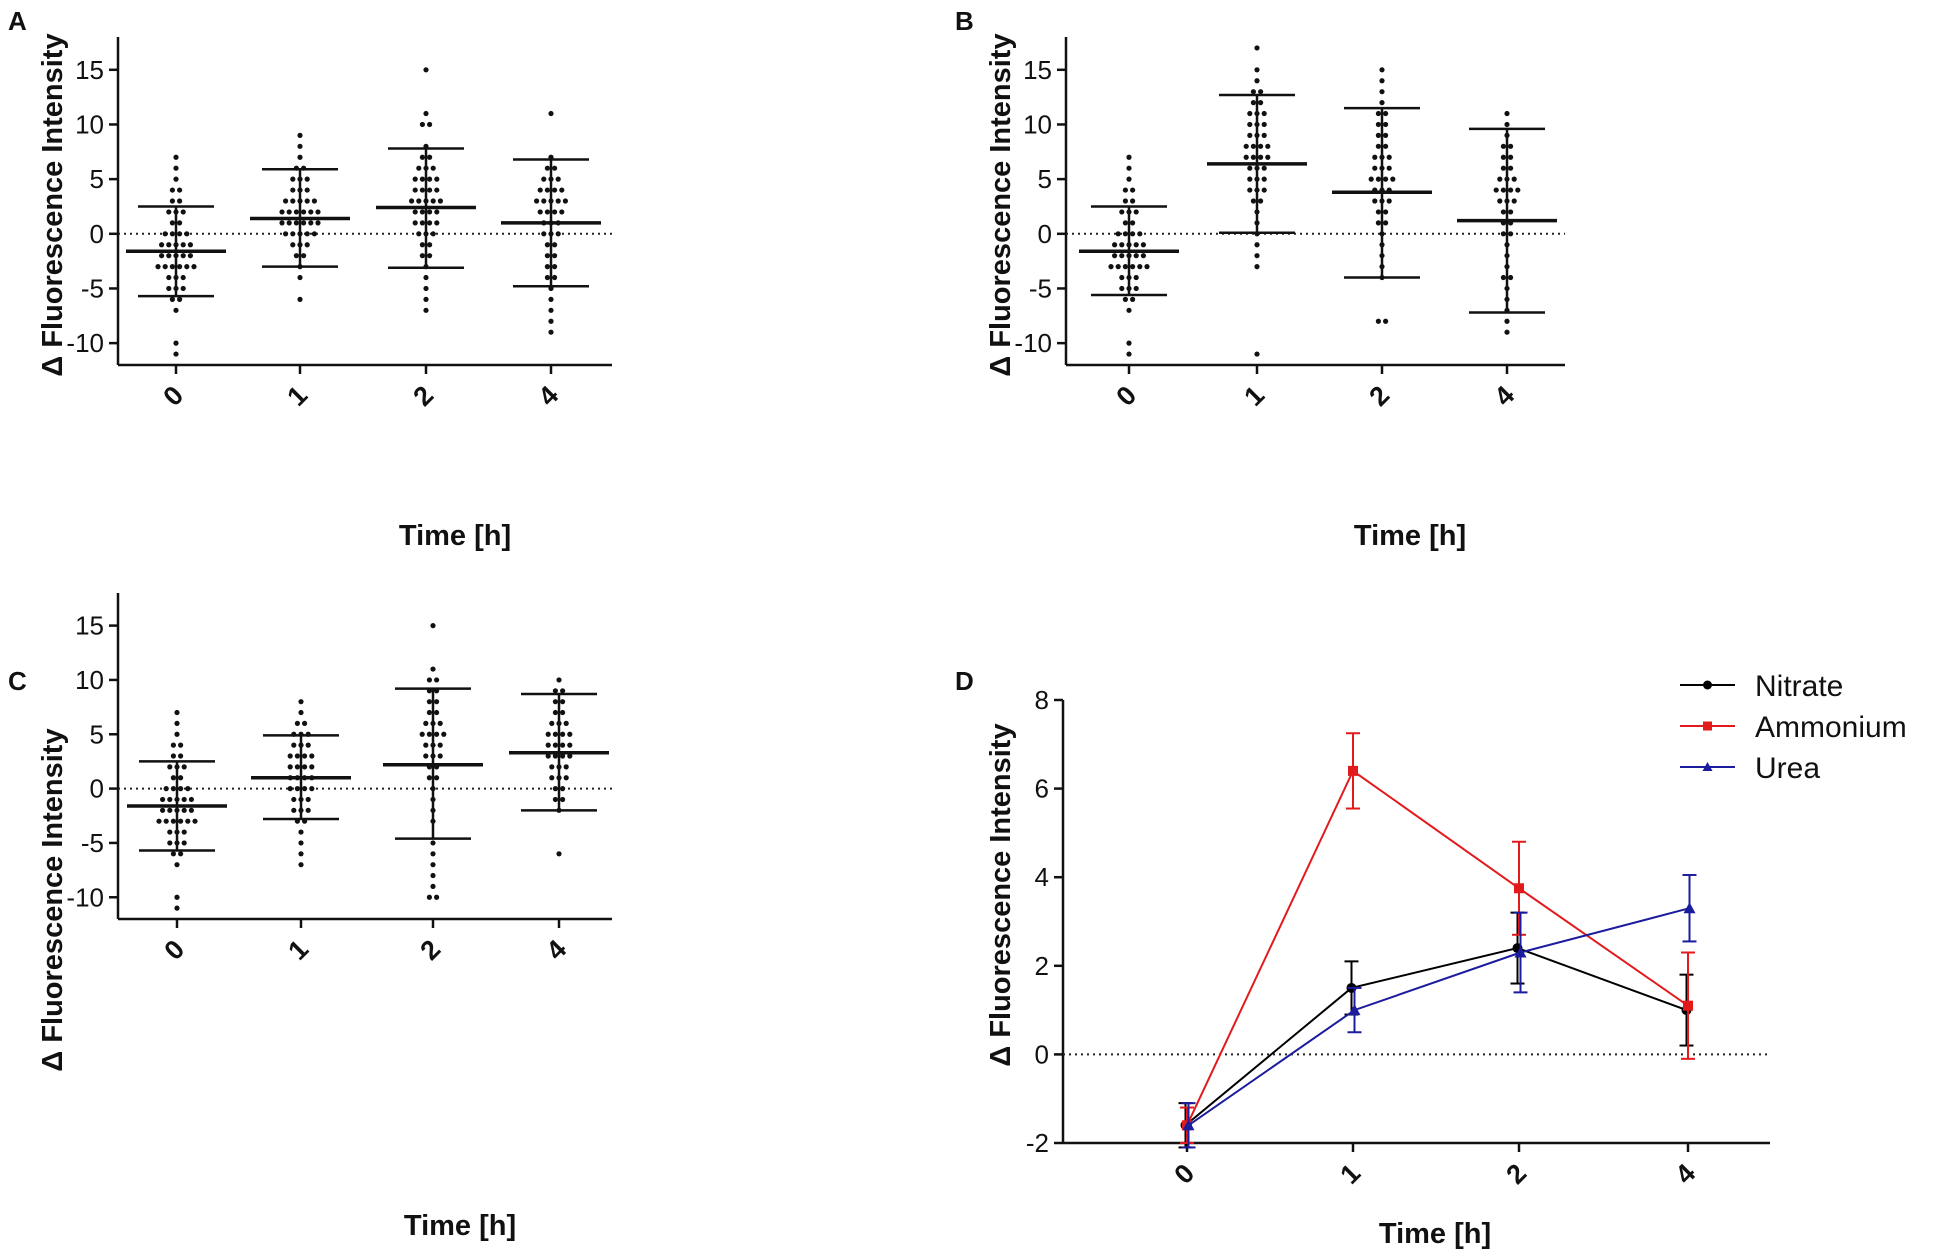  I want to click on panel-a-ytick-label: 10, so click(89, 124).